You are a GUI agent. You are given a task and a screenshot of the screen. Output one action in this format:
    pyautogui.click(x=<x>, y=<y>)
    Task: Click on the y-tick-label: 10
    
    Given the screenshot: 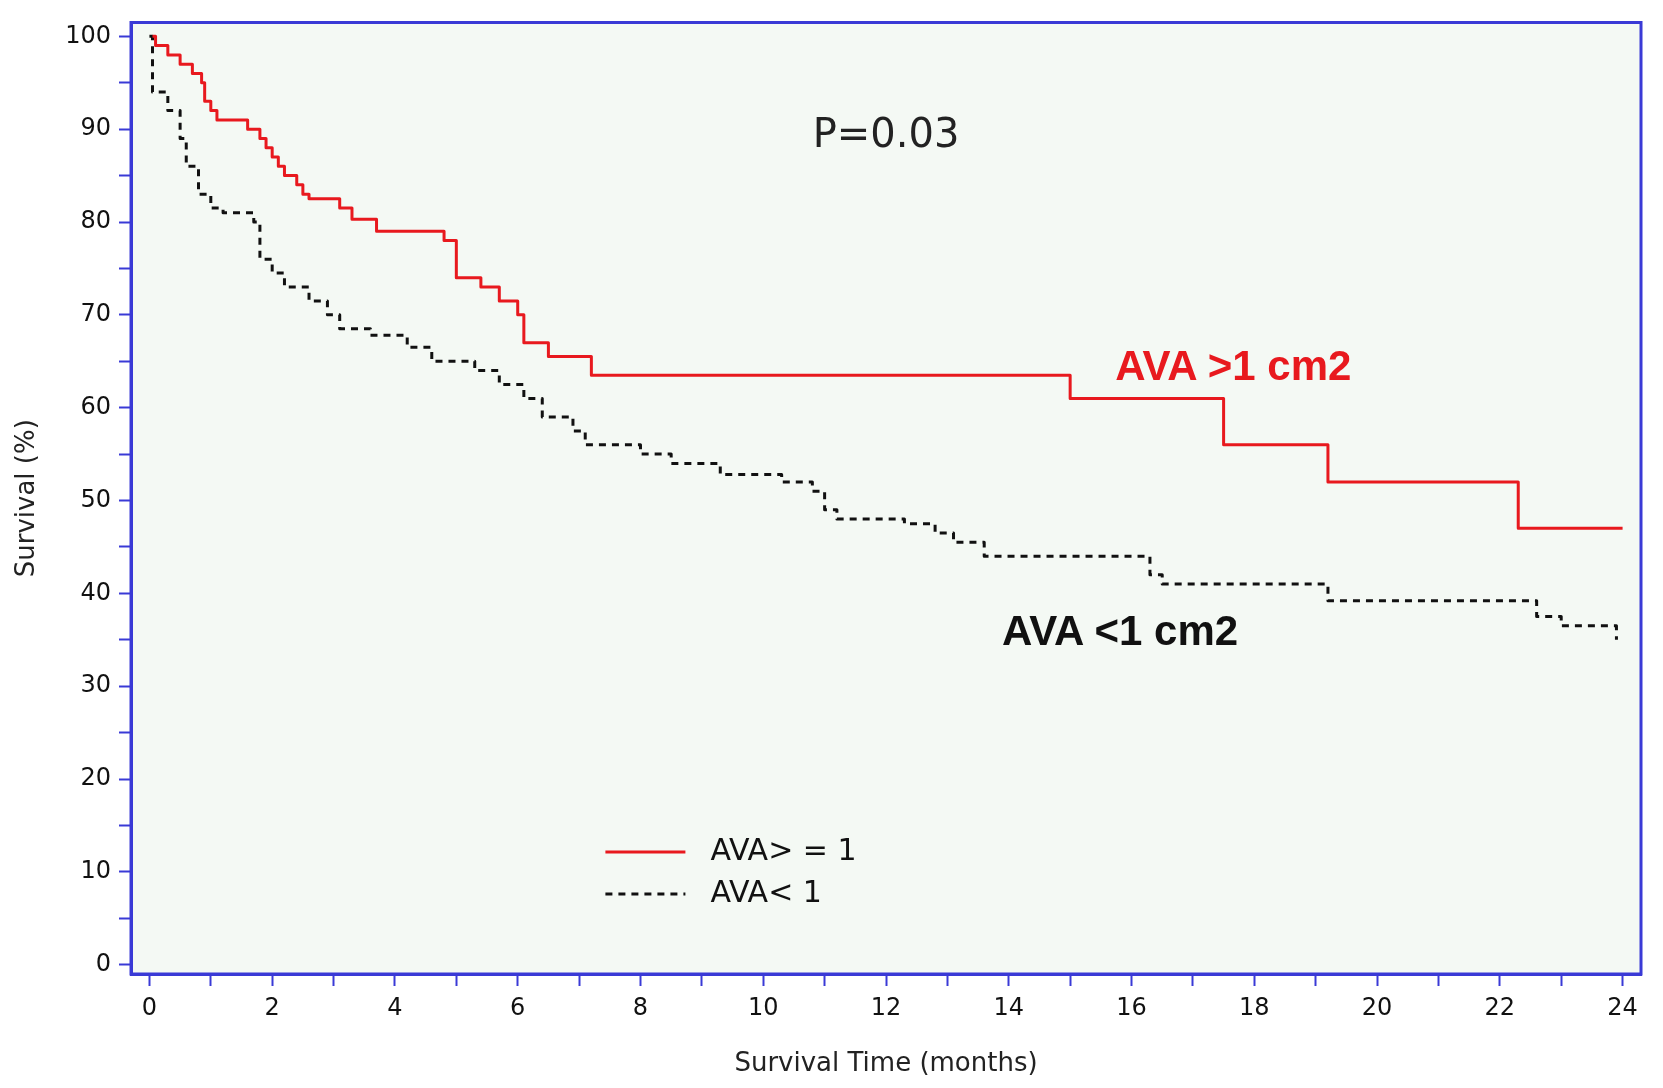 What is the action you would take?
    pyautogui.click(x=96, y=870)
    